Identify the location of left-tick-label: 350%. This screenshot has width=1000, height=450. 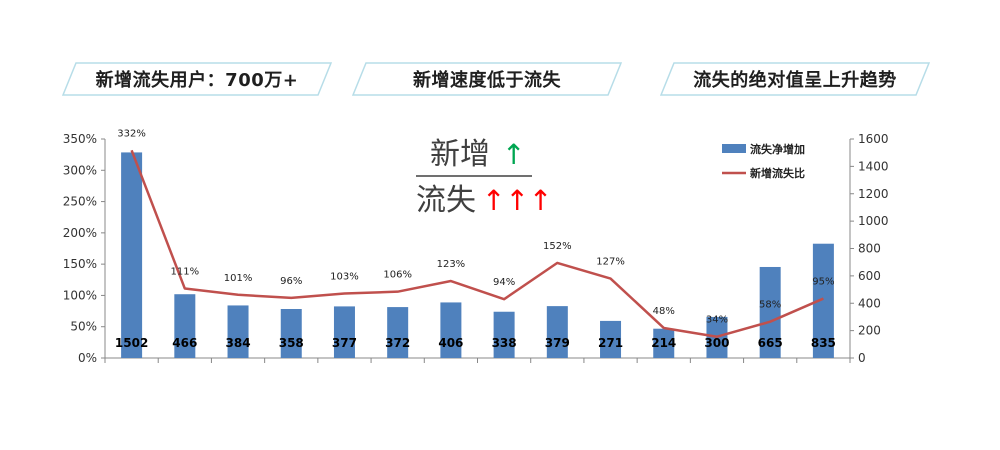
(80, 139).